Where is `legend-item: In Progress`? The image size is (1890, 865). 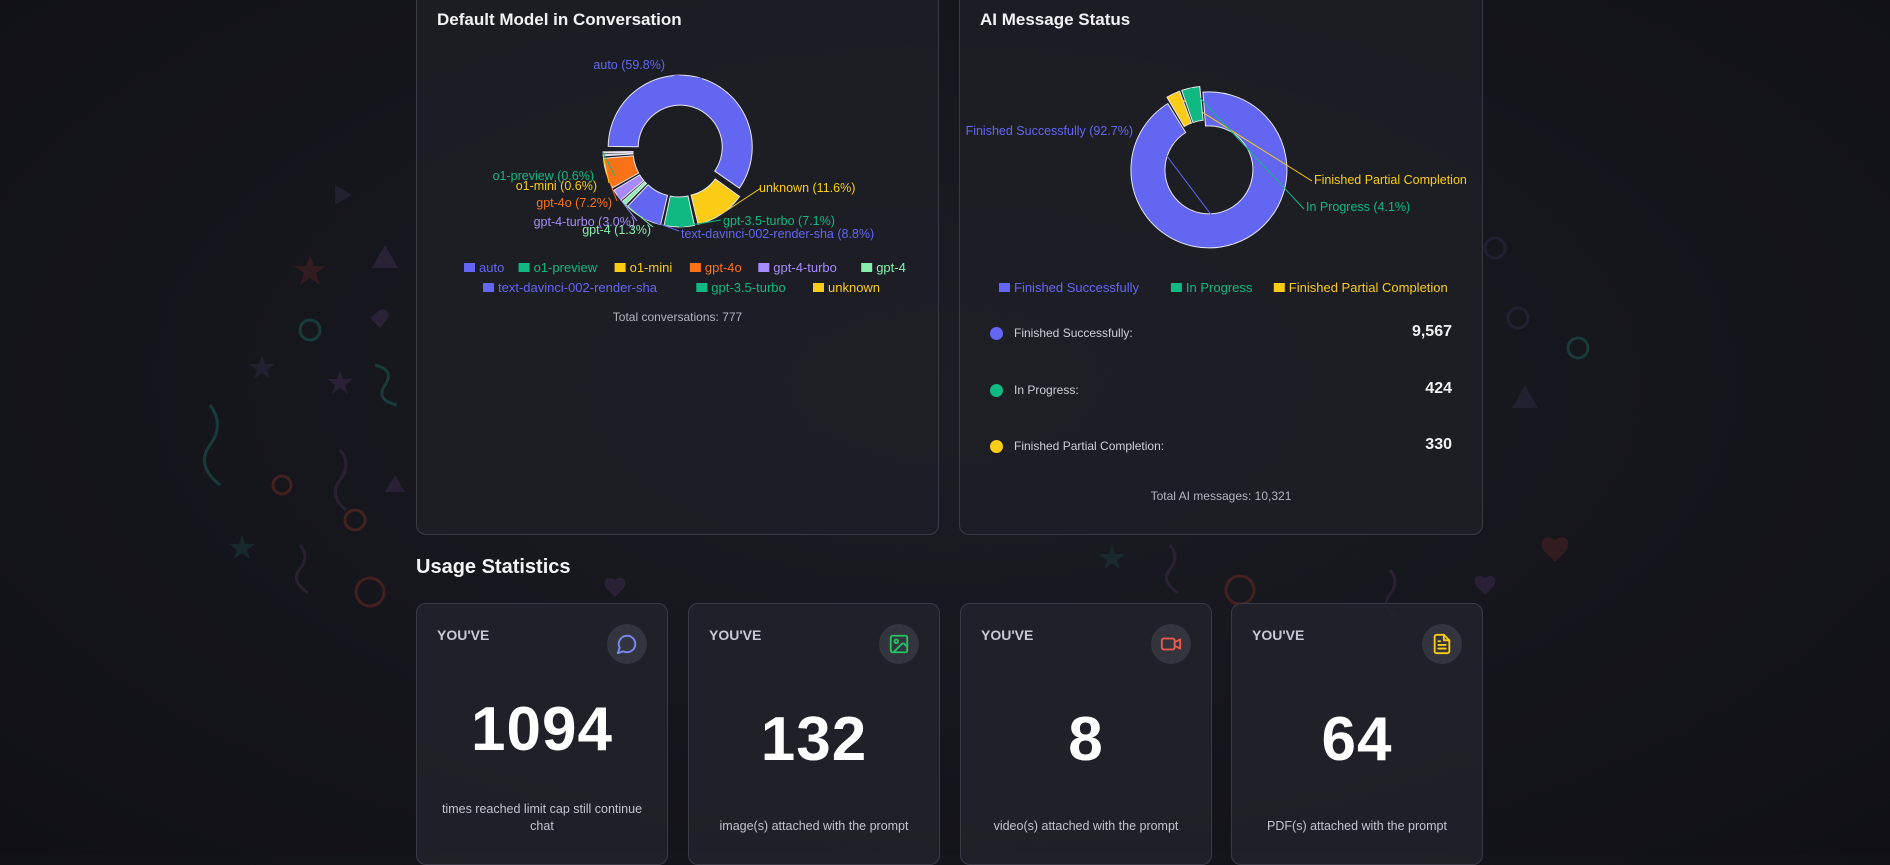
legend-item: In Progress is located at coordinates (1219, 287).